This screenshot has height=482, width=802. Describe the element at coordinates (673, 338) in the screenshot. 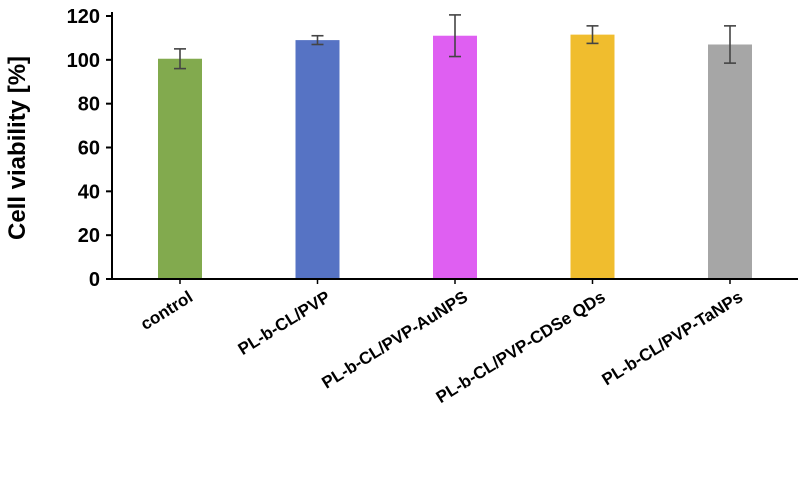

I see `x-tick-label-4: PL-b-CL/PVP-TaNPs` at that location.